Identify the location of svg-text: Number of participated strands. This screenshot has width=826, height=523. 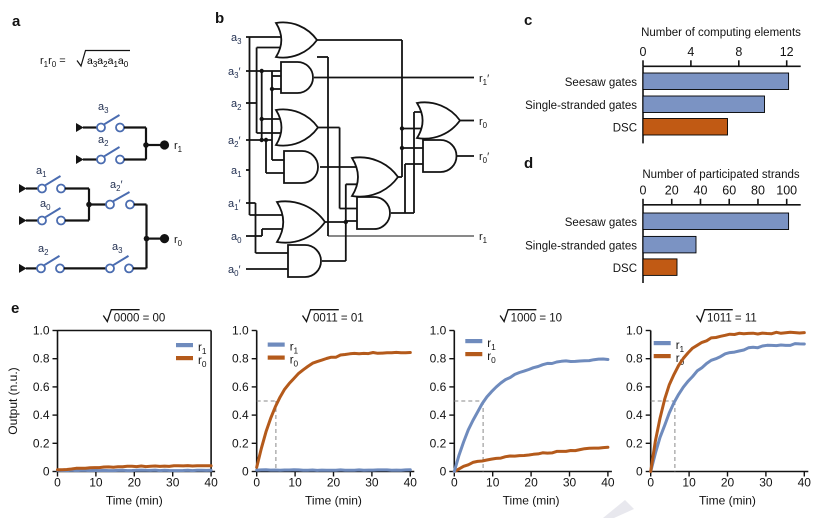
(720, 175).